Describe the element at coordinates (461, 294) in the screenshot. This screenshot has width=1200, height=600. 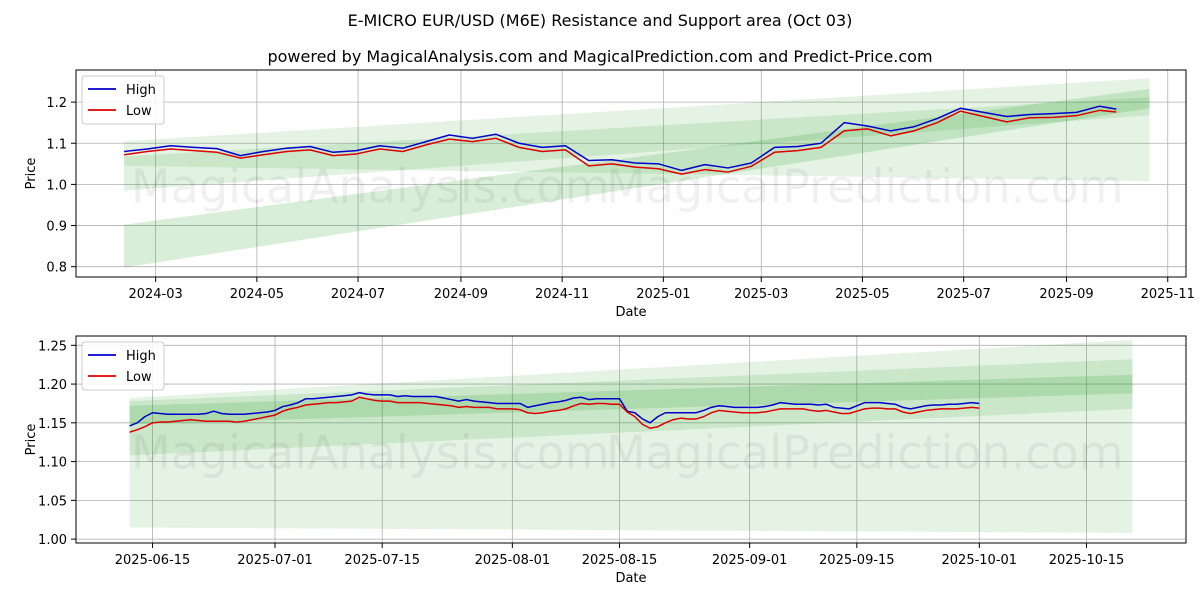
I see `x-tick-label: 2024-09` at that location.